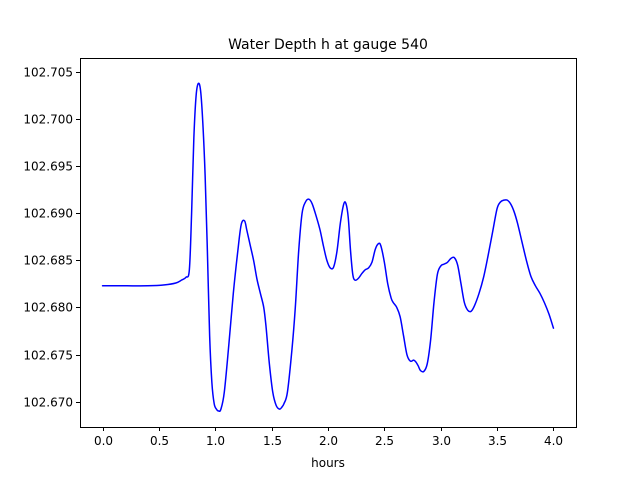 The image size is (640, 480). What do you see at coordinates (48, 73) in the screenshot?
I see `y-tick-label: 102.705` at bounding box center [48, 73].